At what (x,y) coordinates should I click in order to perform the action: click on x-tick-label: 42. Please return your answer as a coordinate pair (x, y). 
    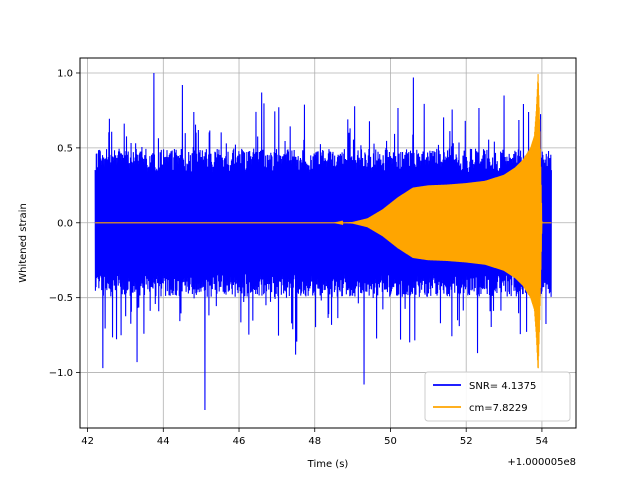
    Looking at the image, I should click on (87, 441).